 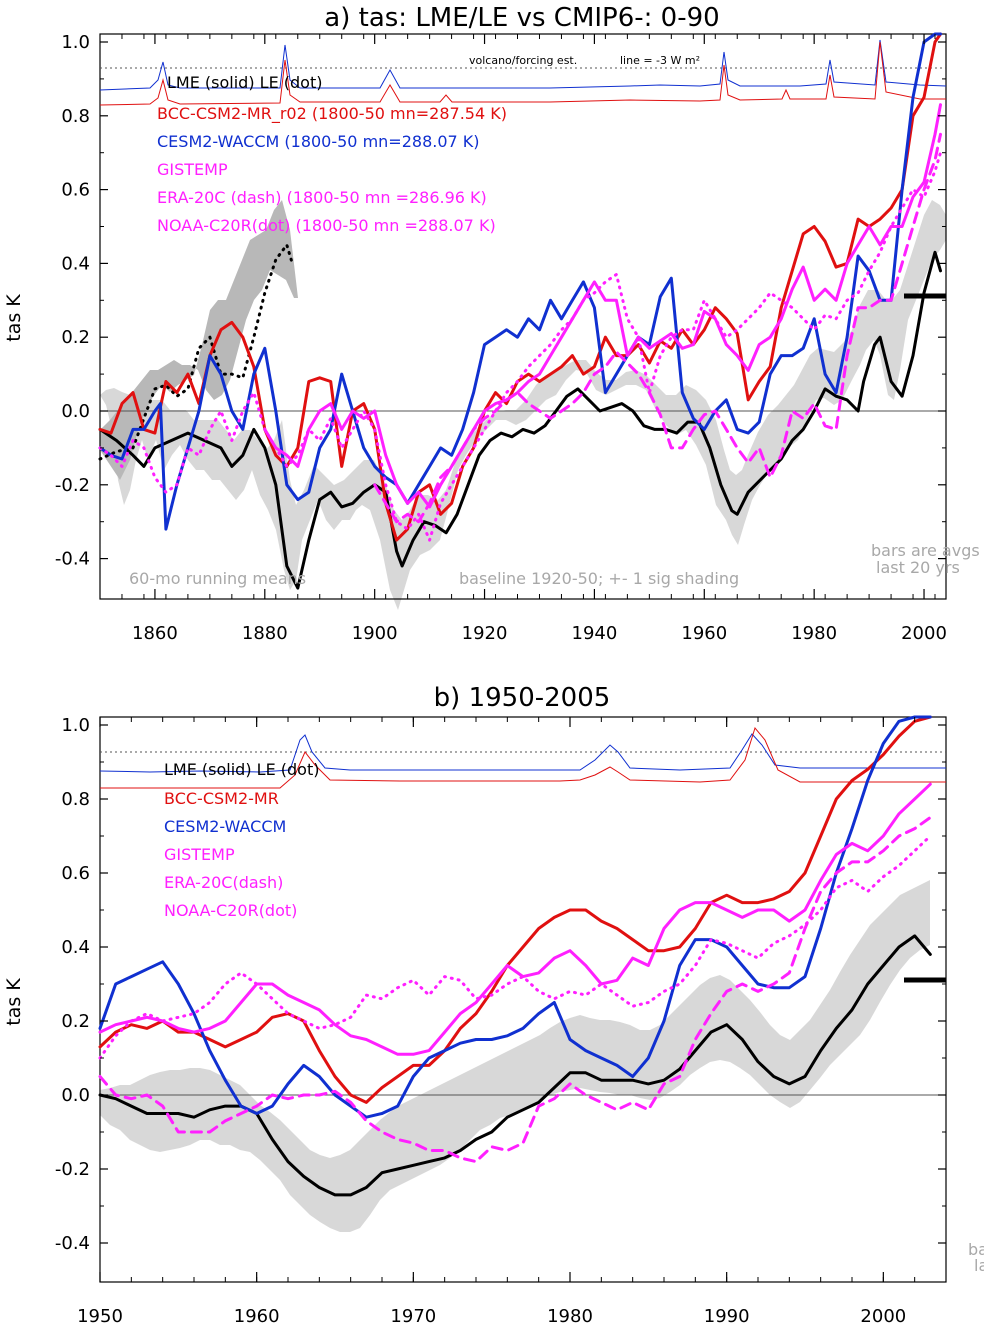 What do you see at coordinates (241, 769) in the screenshot?
I see `panel-b-legend-lme: LME (solid) LE (dot)` at bounding box center [241, 769].